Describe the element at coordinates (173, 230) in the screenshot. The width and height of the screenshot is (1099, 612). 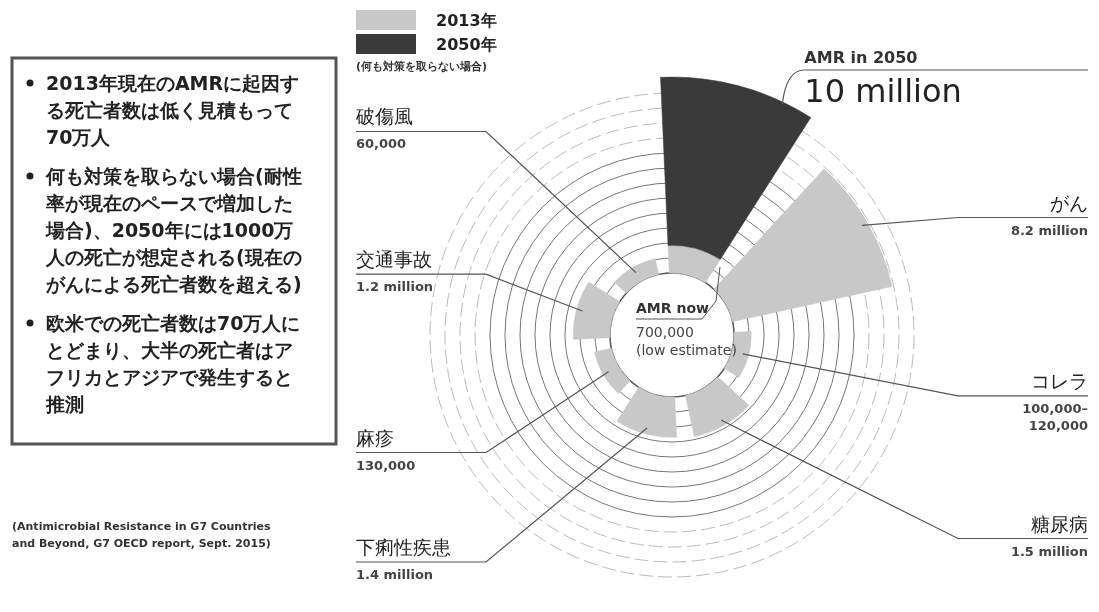
I see `text: 何も対策を取らない場合(耐性率が現在のペースで増加した場合)、2050年には1000万人の死亡が想定される(現在のがんによる死亡者数を超える)` at that location.